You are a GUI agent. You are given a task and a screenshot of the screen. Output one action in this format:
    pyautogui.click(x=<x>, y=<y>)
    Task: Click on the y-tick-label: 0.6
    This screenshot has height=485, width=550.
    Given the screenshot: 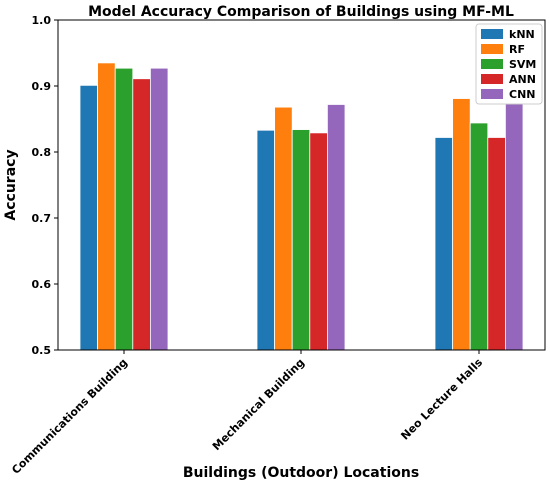 What is the action you would take?
    pyautogui.click(x=42, y=284)
    